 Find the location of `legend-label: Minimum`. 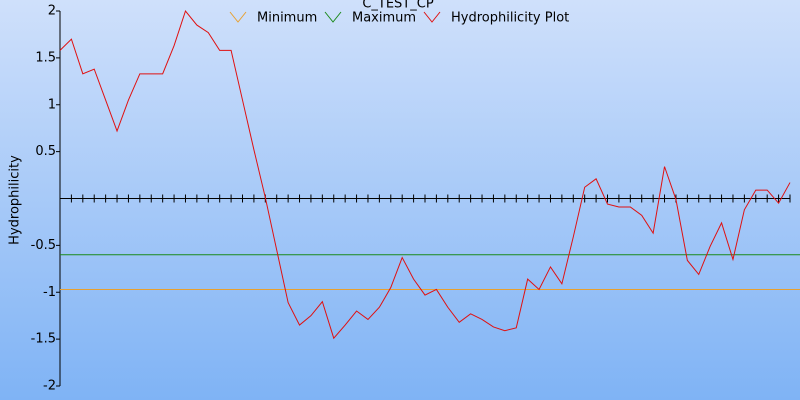

legend-label: Minimum is located at coordinates (287, 18).